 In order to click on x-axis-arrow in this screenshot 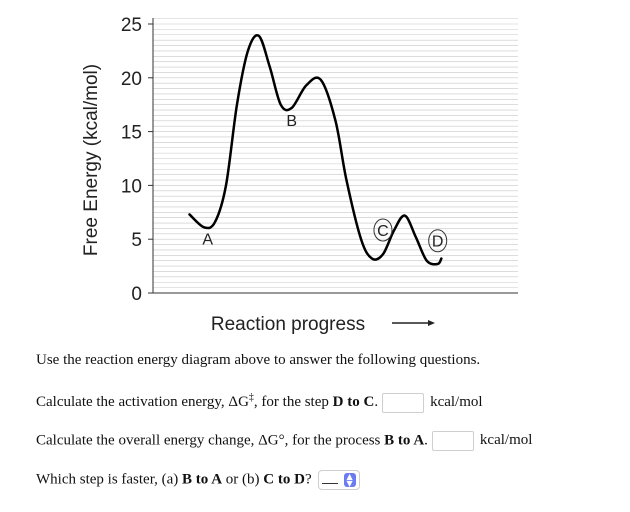, I will do `click(413, 323)`.